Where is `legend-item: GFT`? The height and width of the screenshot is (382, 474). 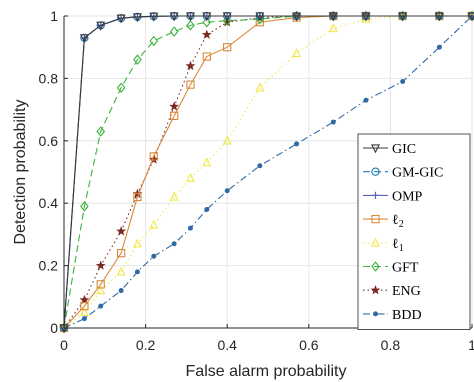 legend-item: GFT is located at coordinates (391, 268).